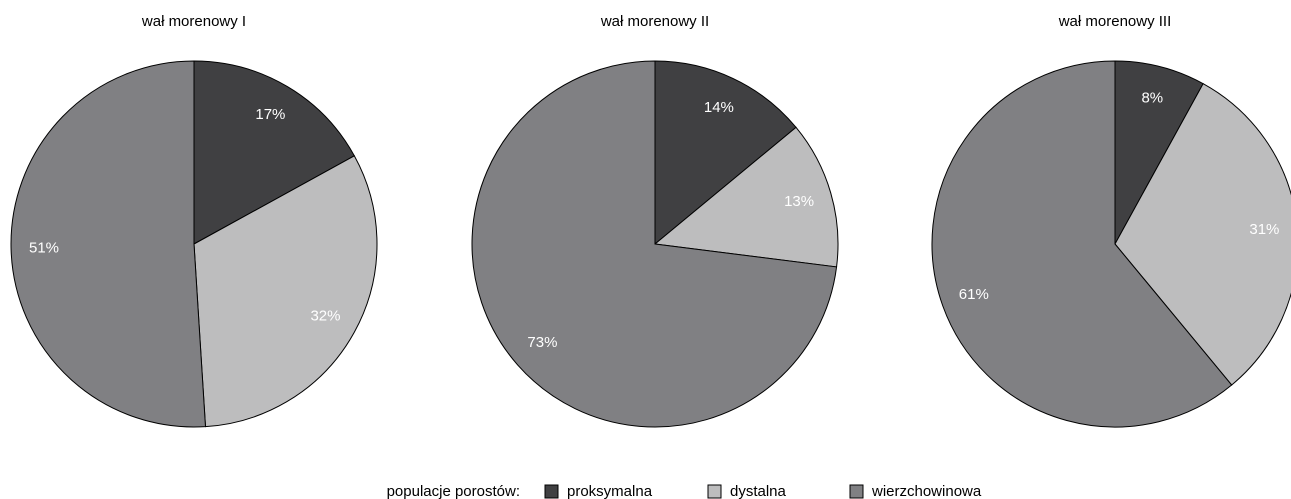 This screenshot has height=499, width=1291. What do you see at coordinates (610, 491) in the screenshot?
I see `legend-label: proksymalna` at bounding box center [610, 491].